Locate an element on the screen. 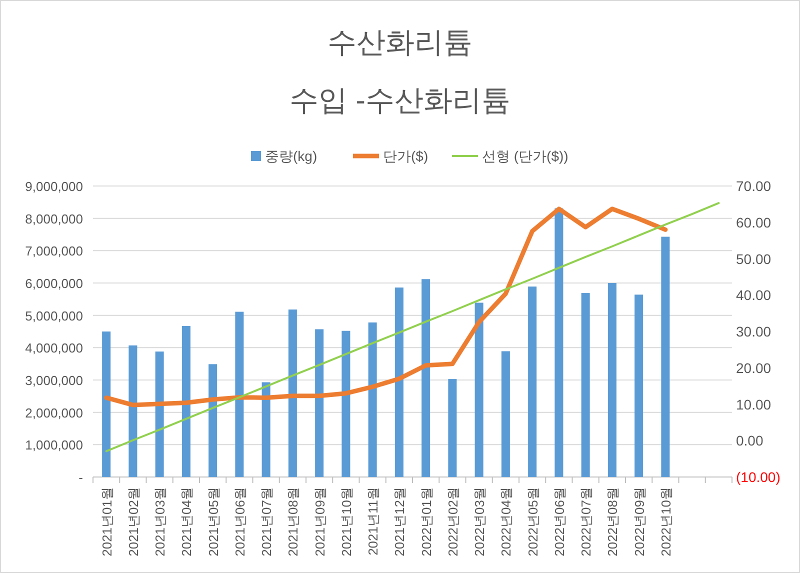 The image size is (800, 573). x-tick-label: 2022년03월 is located at coordinates (480, 521).